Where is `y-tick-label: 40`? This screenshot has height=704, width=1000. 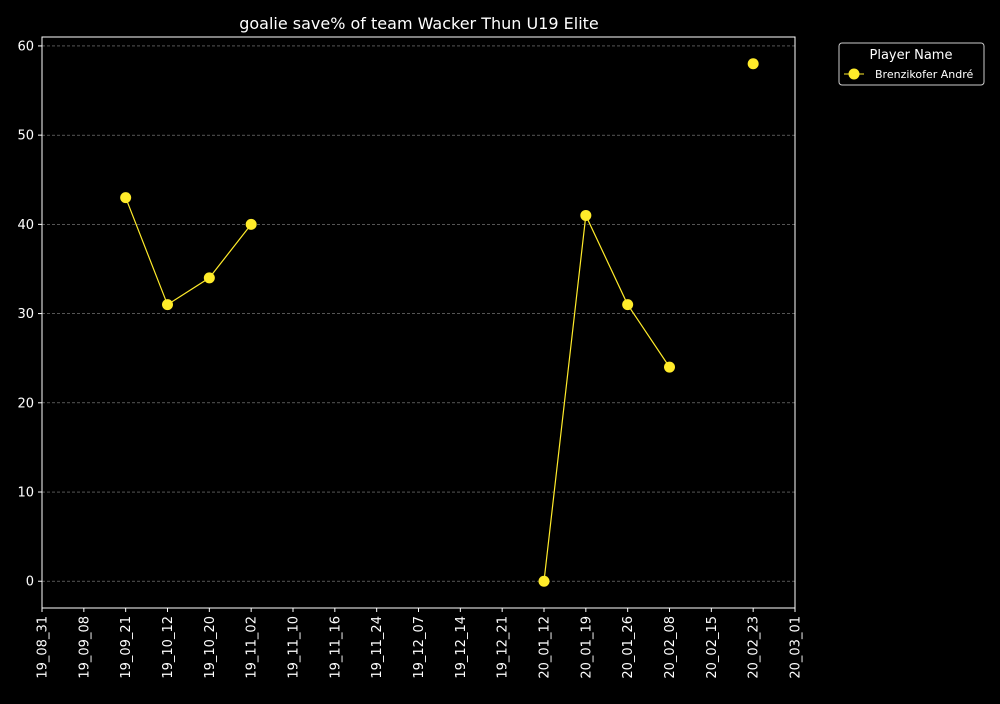
y-tick-label: 40 is located at coordinates (25, 225).